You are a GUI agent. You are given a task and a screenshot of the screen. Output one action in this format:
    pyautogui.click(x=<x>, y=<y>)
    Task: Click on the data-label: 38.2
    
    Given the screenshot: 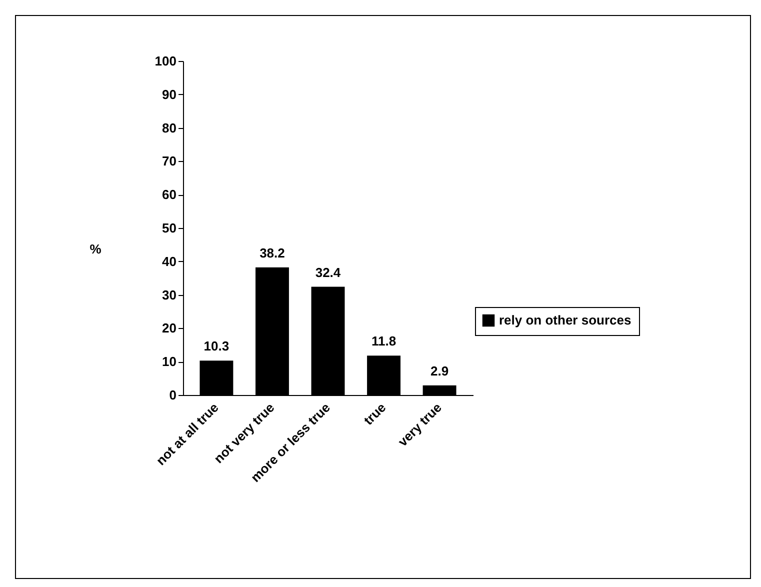 What is the action you would take?
    pyautogui.click(x=272, y=252)
    